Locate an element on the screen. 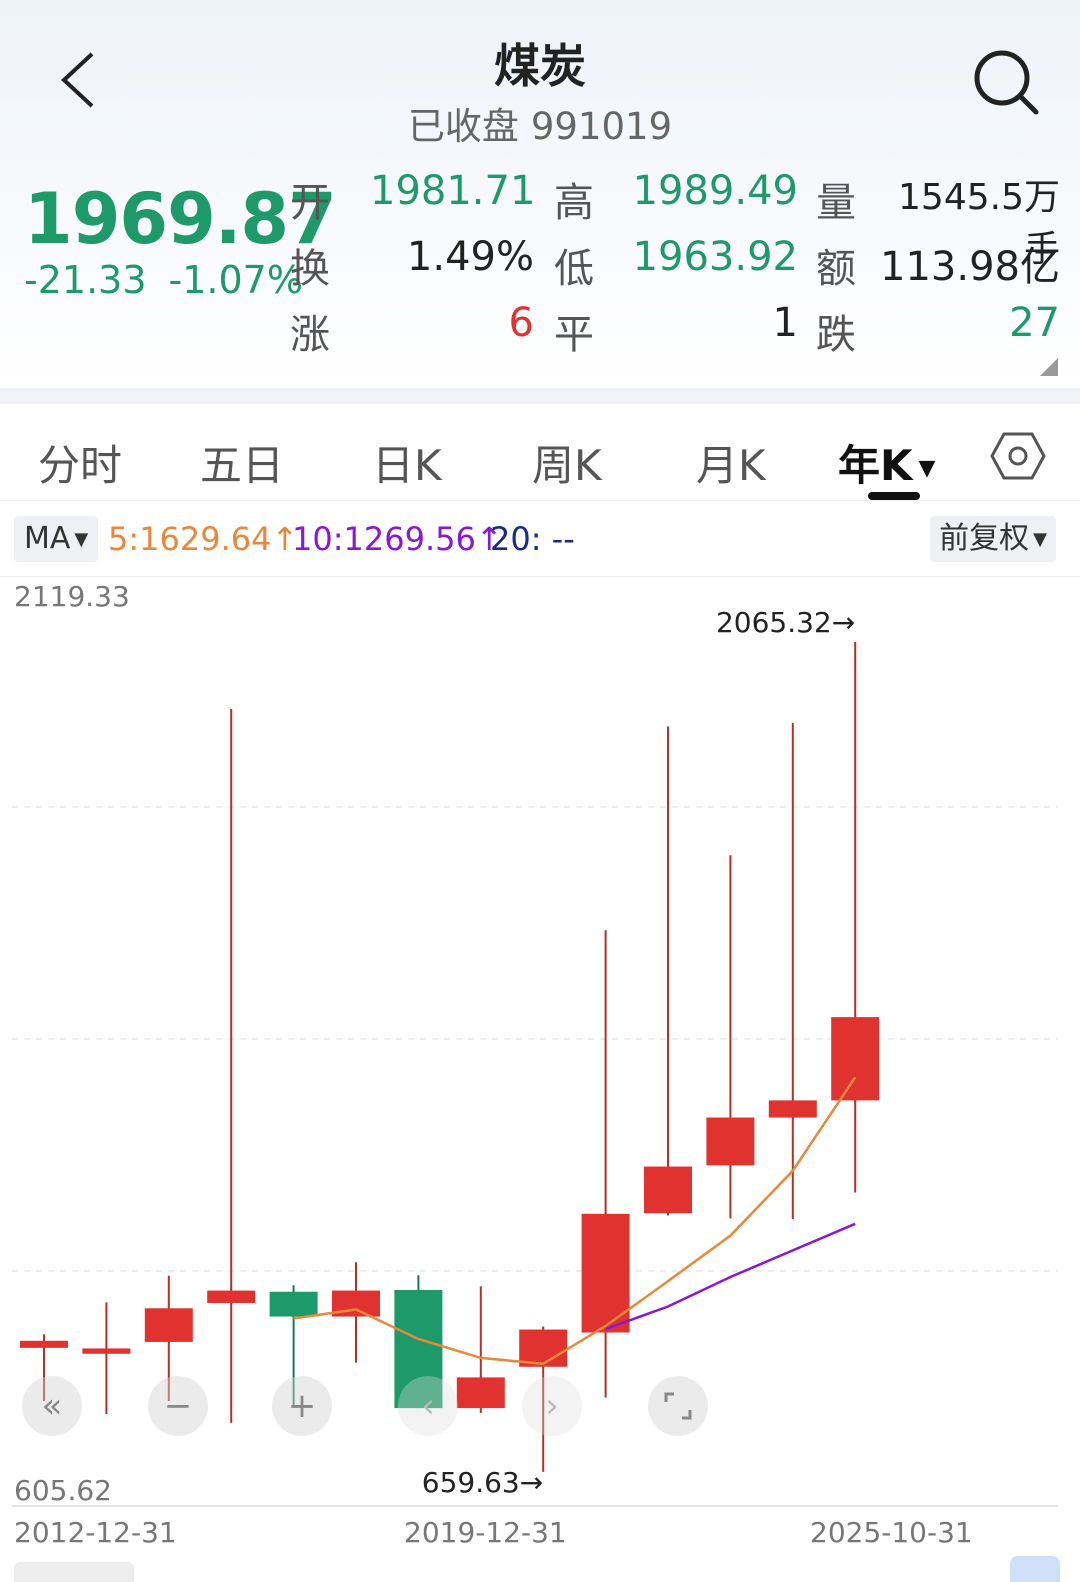  ma-line-ma5 is located at coordinates (575, 1221).